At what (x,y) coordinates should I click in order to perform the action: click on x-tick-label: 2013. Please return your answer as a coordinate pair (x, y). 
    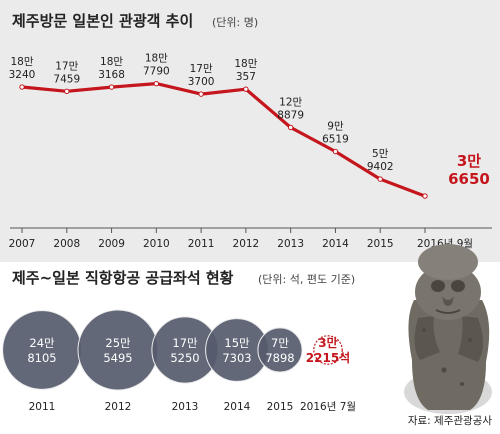
    Looking at the image, I should click on (290, 244).